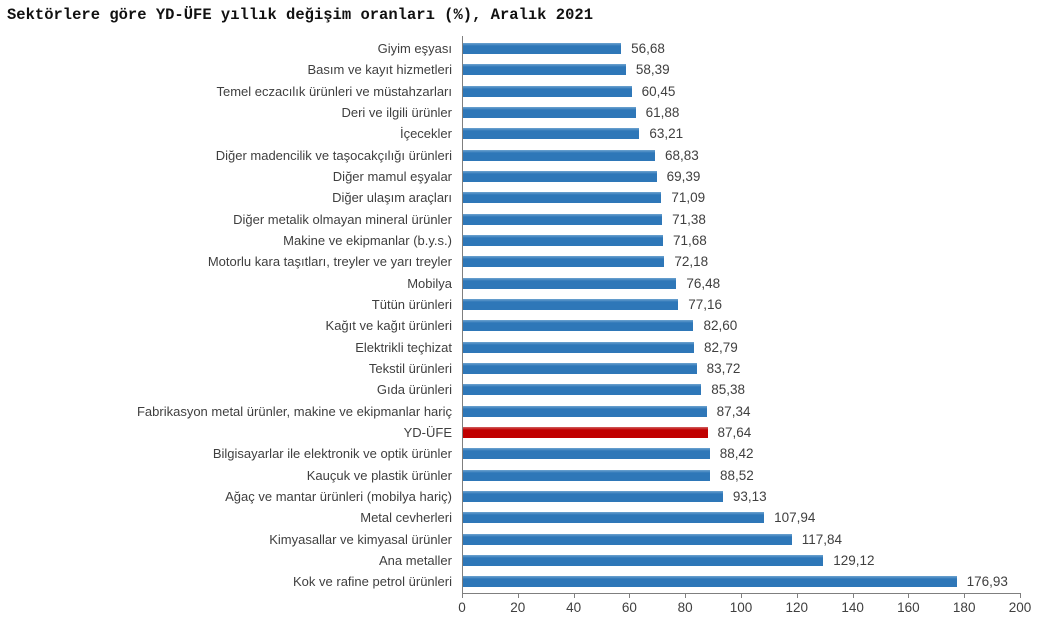  What do you see at coordinates (741, 608) in the screenshot?
I see `x-axis-tick-label: 100` at bounding box center [741, 608].